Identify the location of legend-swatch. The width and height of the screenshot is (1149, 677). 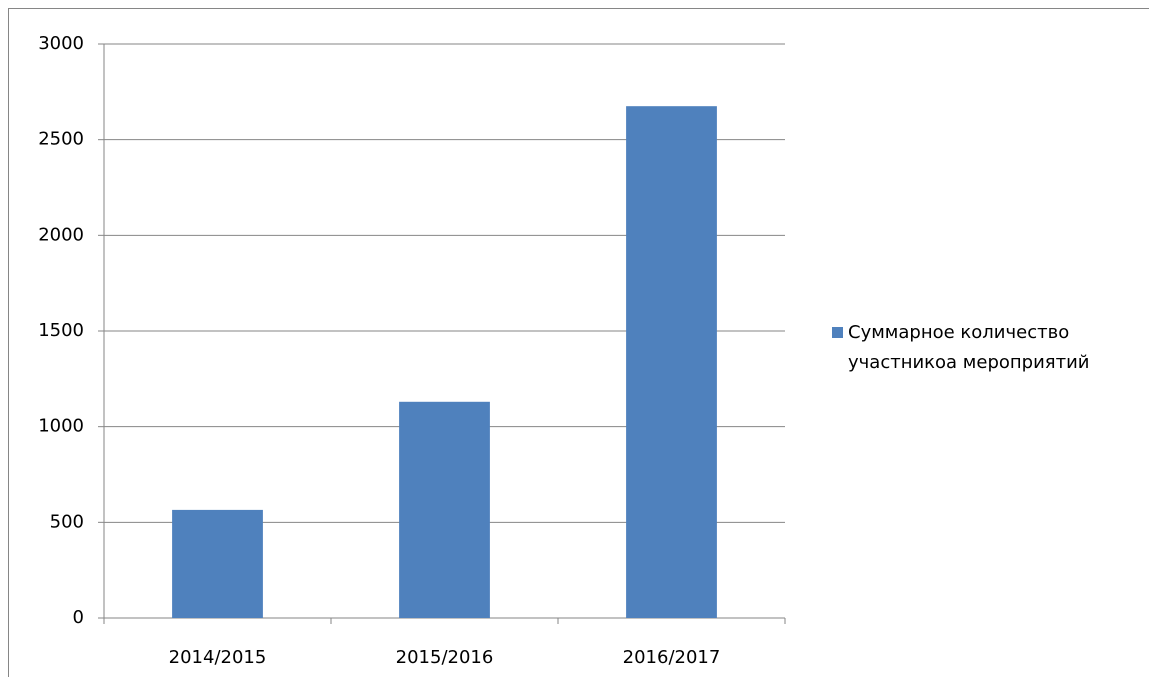
(837, 332).